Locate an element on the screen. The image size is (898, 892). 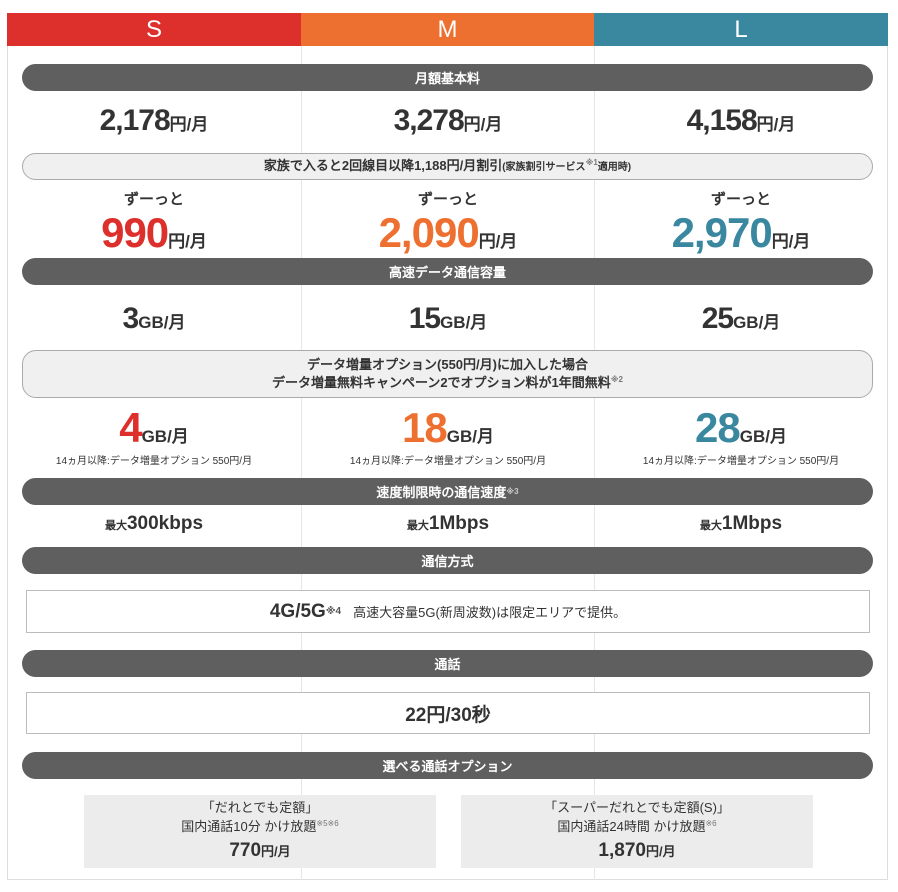
data-option-l: 28GB/月 14ヵ月以降:データ増量オプション 550円/月 is located at coordinates (741, 435).